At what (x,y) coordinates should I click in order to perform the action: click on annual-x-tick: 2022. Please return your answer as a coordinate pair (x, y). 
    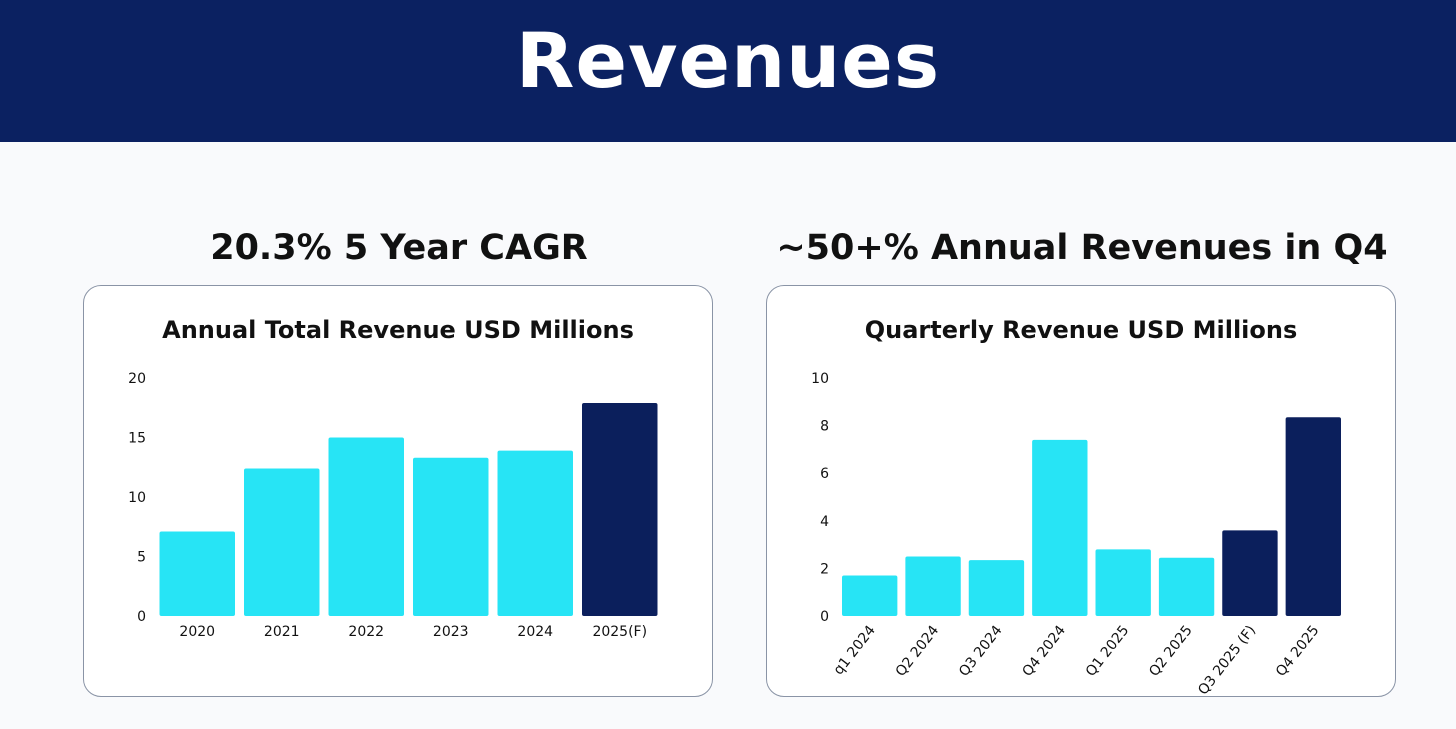
    Looking at the image, I should click on (366, 632).